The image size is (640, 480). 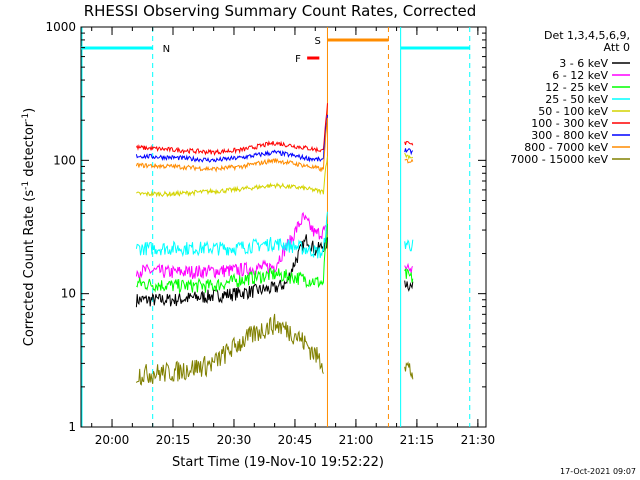 What do you see at coordinates (598, 471) in the screenshot?
I see `generation-timestamp: 17-Oct-2021 09:07` at bounding box center [598, 471].